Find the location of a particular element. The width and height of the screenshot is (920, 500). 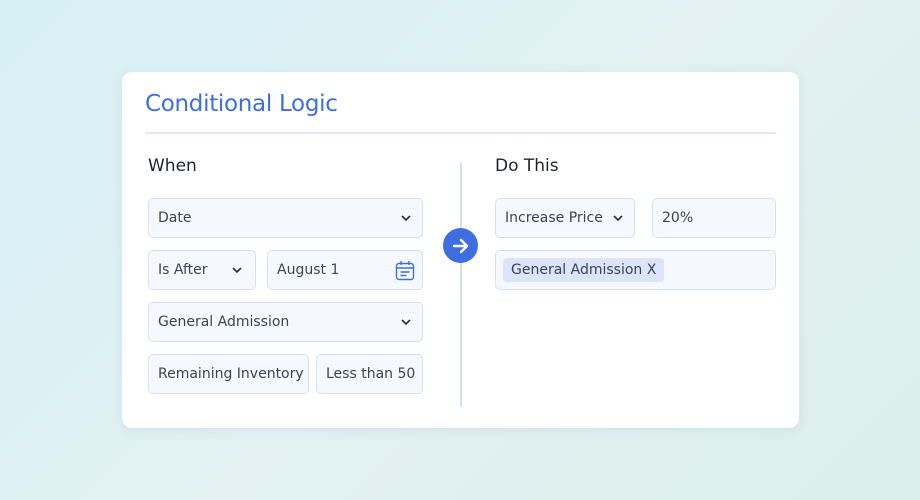

amount-input: 20% is located at coordinates (714, 218).